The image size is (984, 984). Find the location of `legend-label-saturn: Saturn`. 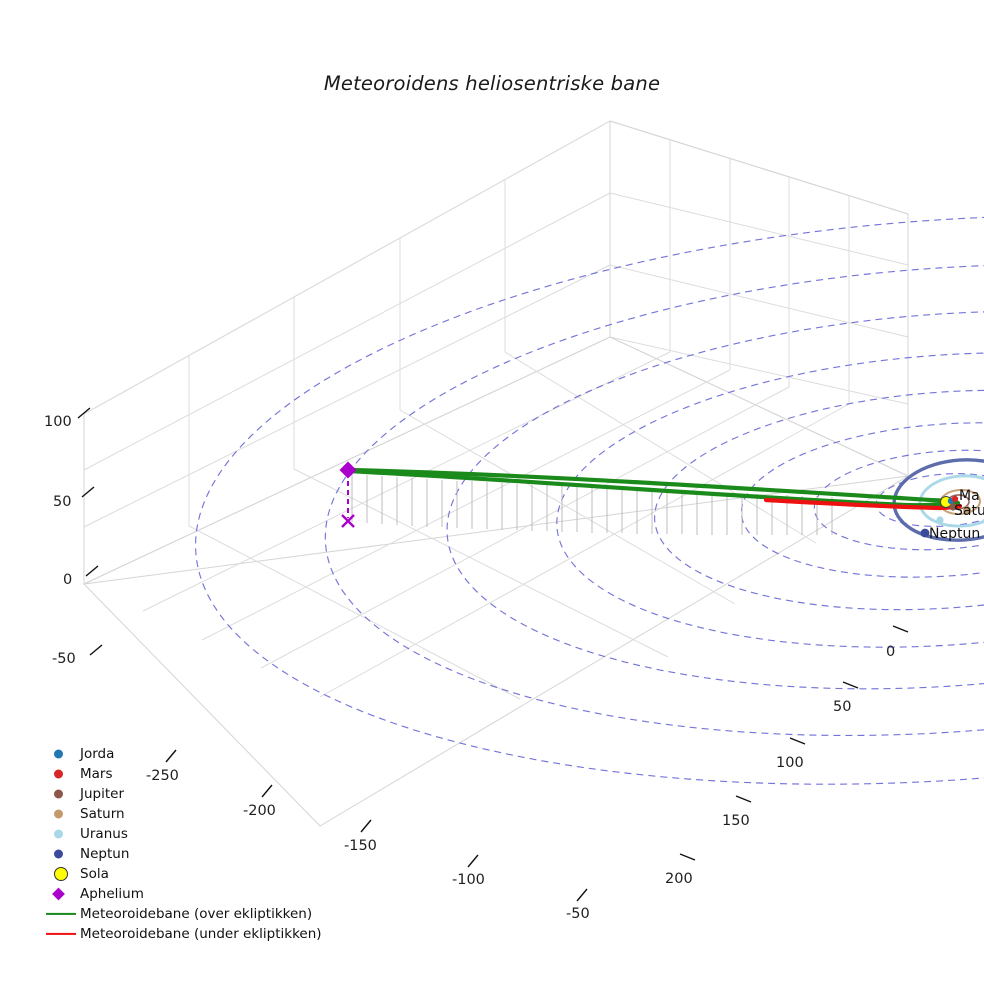

legend-label-saturn: Saturn is located at coordinates (102, 814).